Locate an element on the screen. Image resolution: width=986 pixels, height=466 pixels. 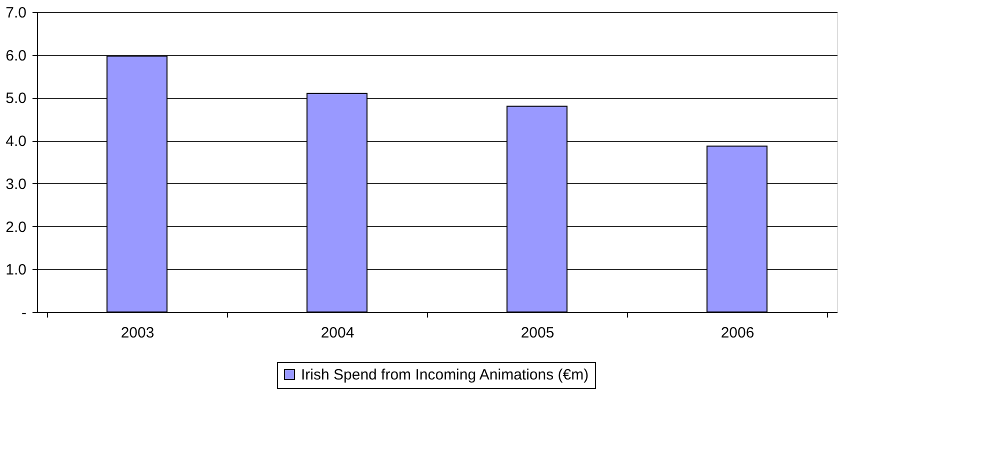
legend-label: Irish Spend from Incoming Animations (€m) is located at coordinates (445, 375).